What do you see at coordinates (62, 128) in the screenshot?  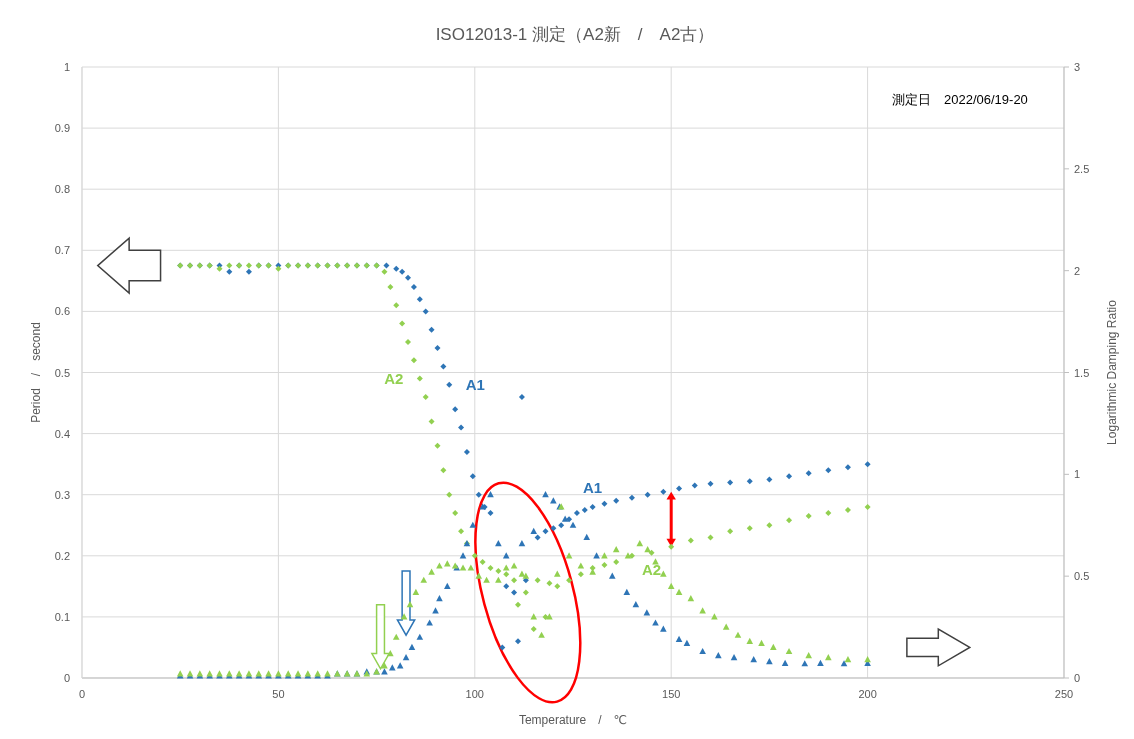 I see `y-tick-label: 0.9` at bounding box center [62, 128].